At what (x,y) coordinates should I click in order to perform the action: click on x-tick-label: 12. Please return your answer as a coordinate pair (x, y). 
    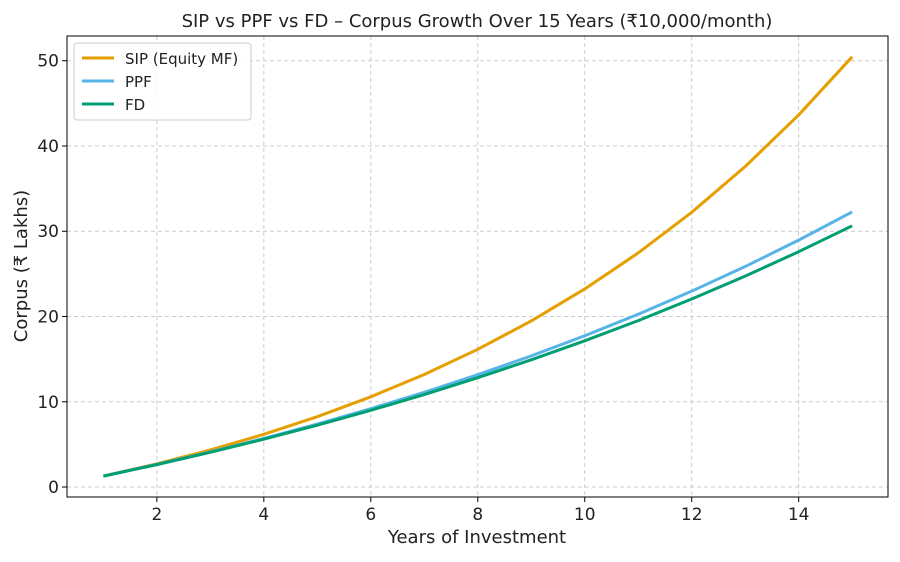
    Looking at the image, I should click on (692, 515).